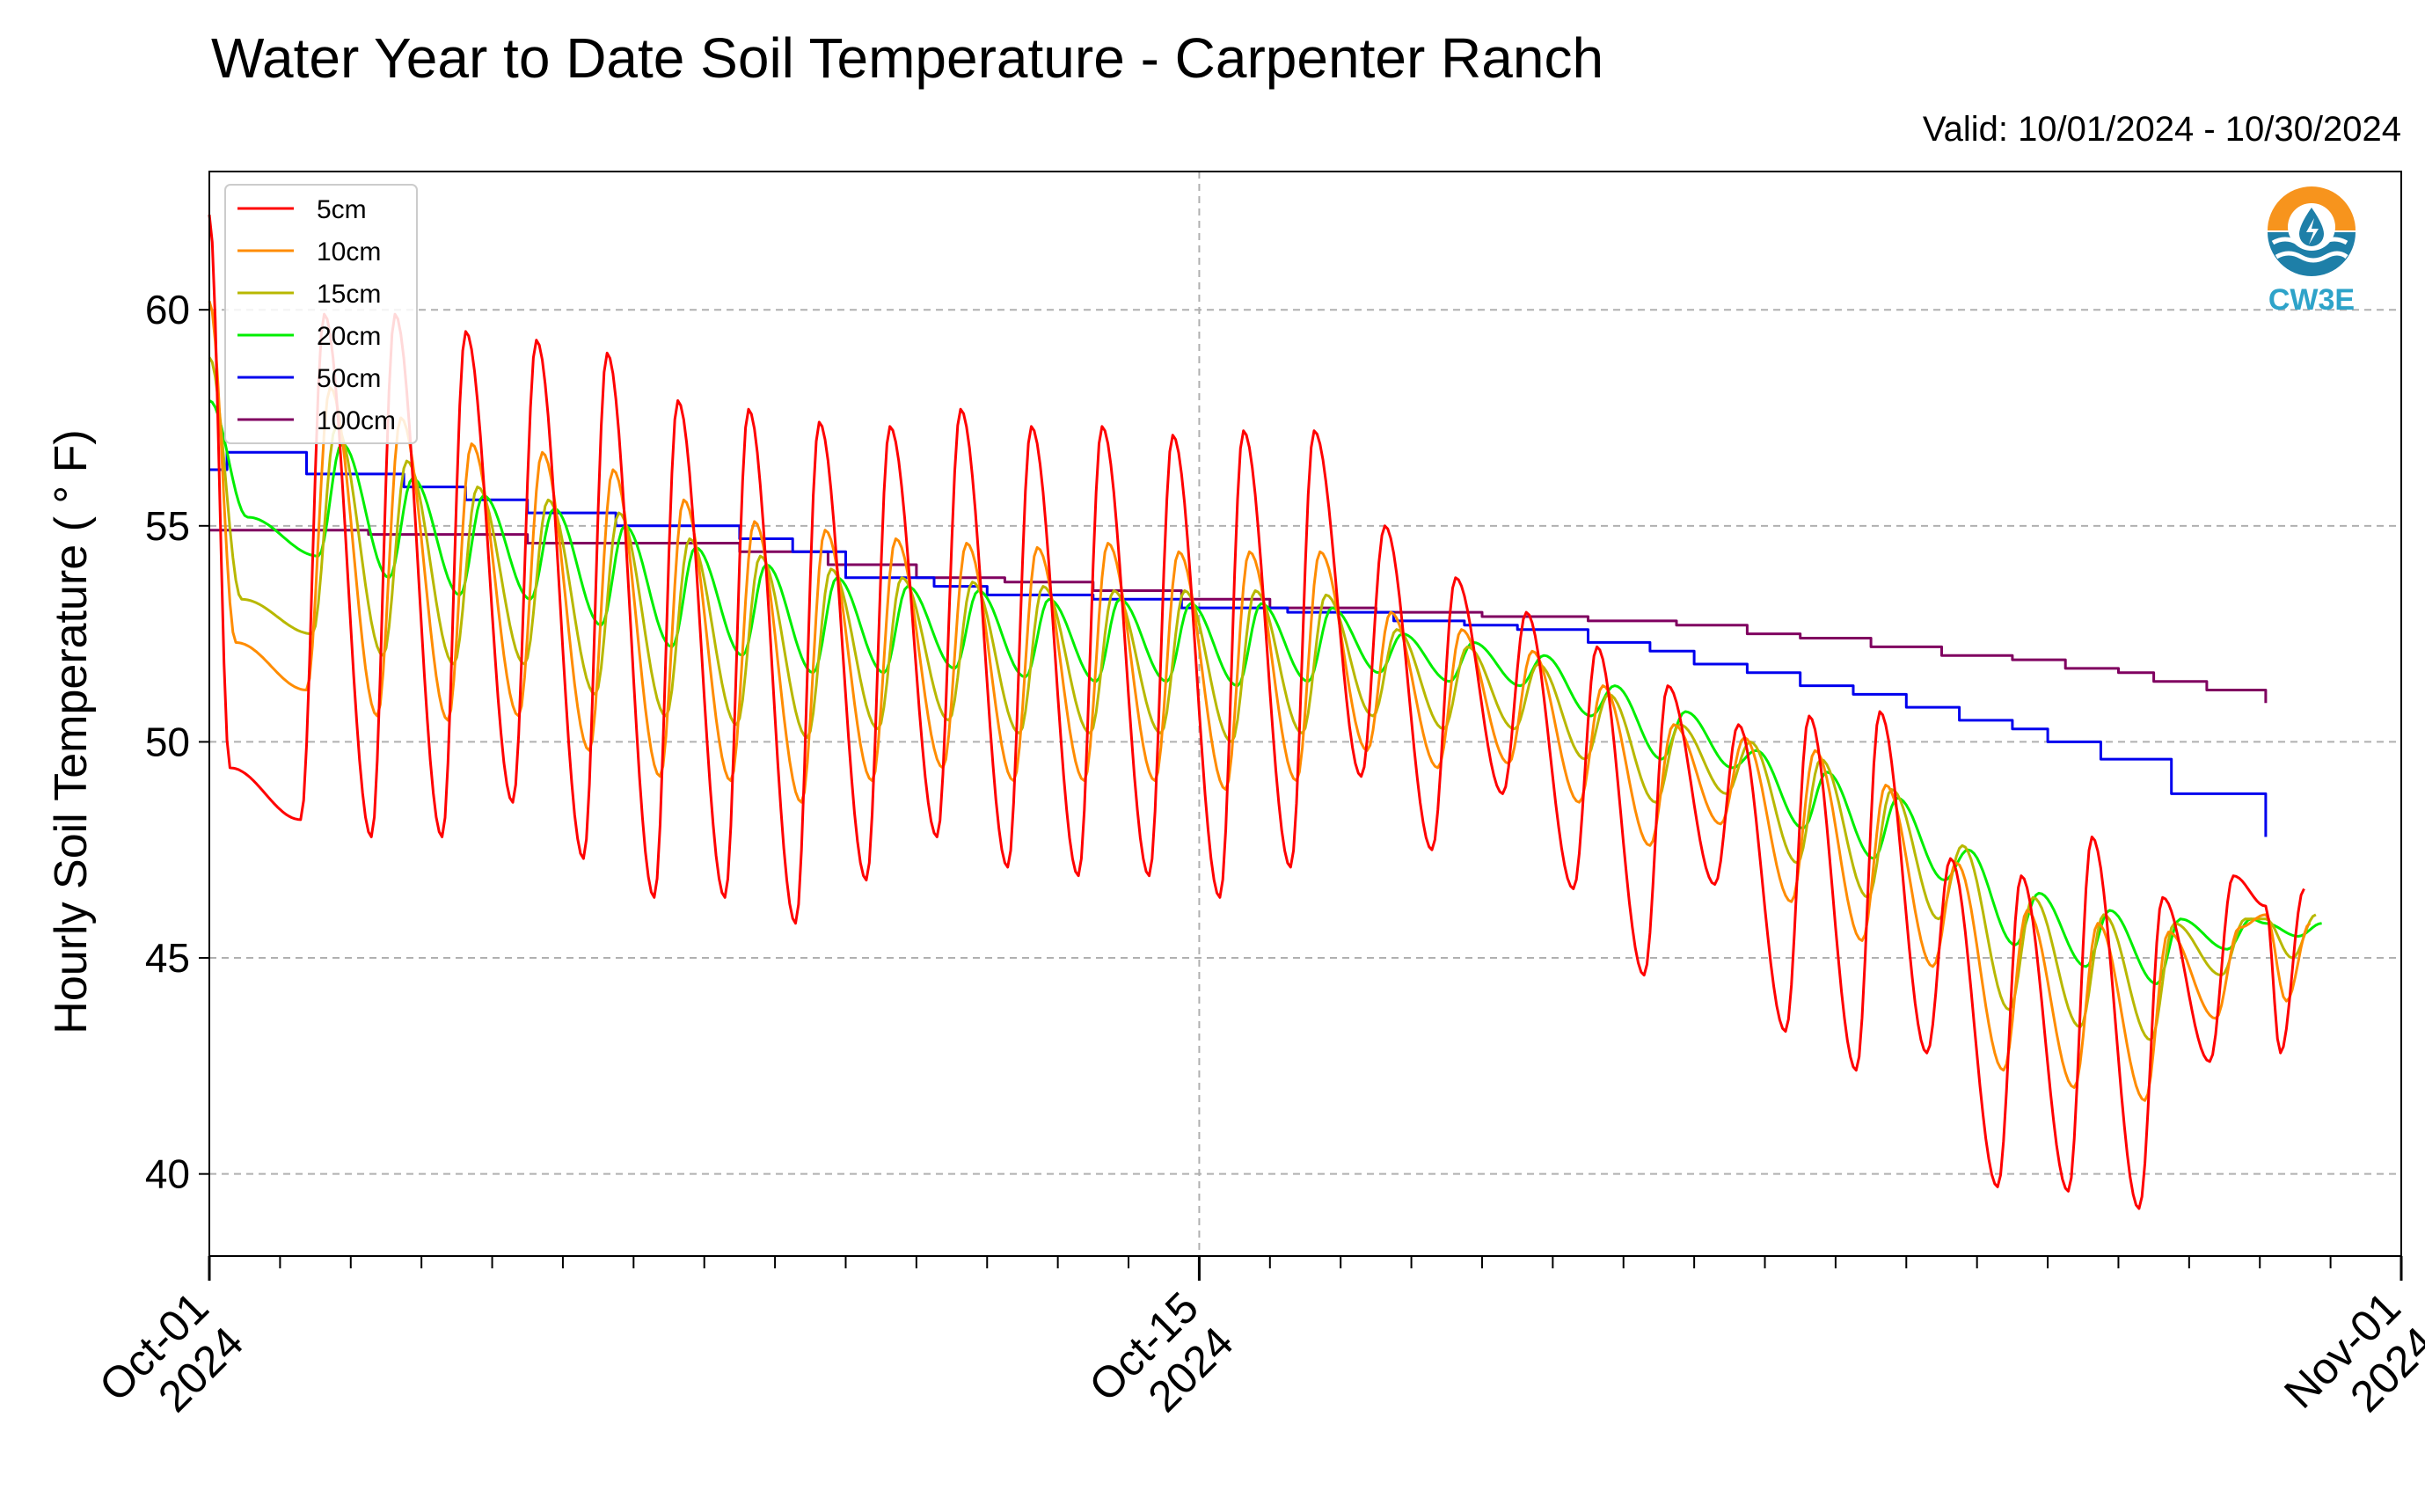  Describe the element at coordinates (167, 309) in the screenshot. I see `y-tick-label: 60` at that location.